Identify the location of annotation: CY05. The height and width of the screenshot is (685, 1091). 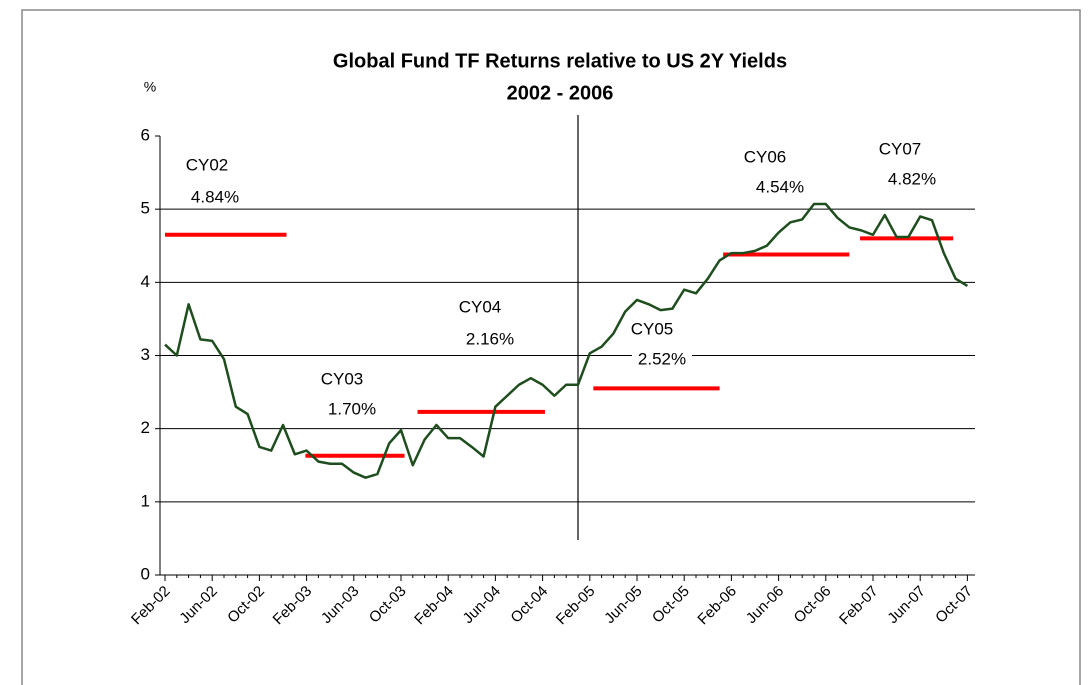
(652, 328).